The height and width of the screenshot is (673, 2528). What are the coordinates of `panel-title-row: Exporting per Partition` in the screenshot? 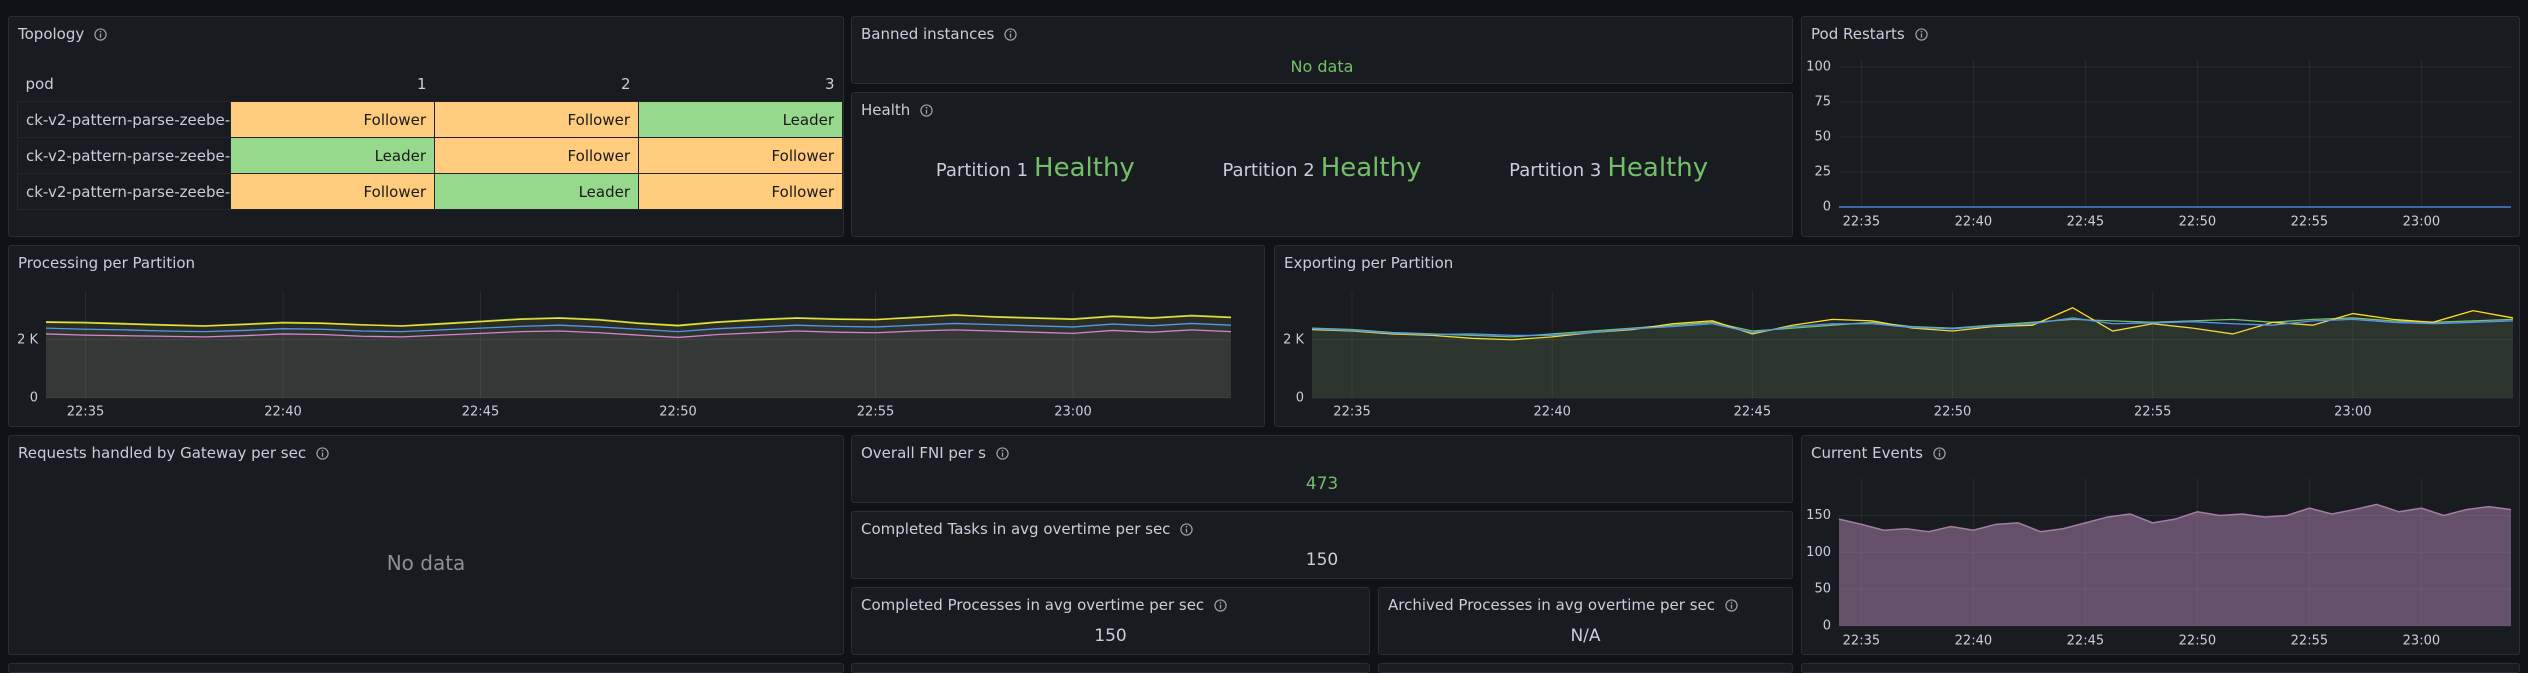 It's located at (1368, 263).